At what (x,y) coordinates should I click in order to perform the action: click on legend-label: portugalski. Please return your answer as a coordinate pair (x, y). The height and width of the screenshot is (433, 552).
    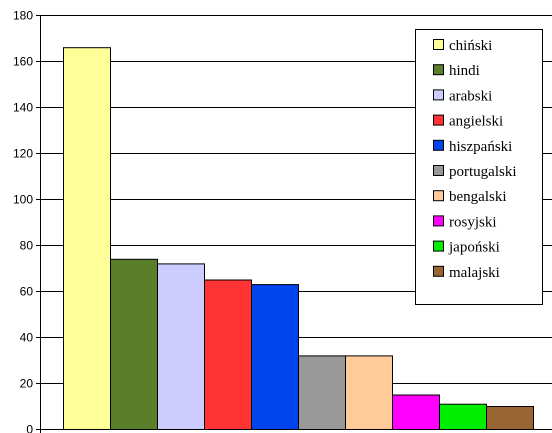
    Looking at the image, I should click on (483, 172).